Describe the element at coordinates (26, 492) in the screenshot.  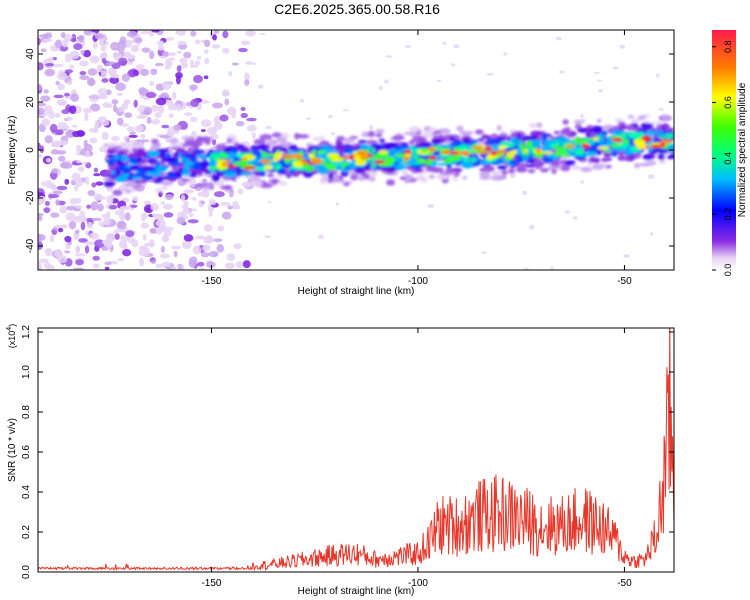
I see `snr-y-tick-label: 0.4` at that location.